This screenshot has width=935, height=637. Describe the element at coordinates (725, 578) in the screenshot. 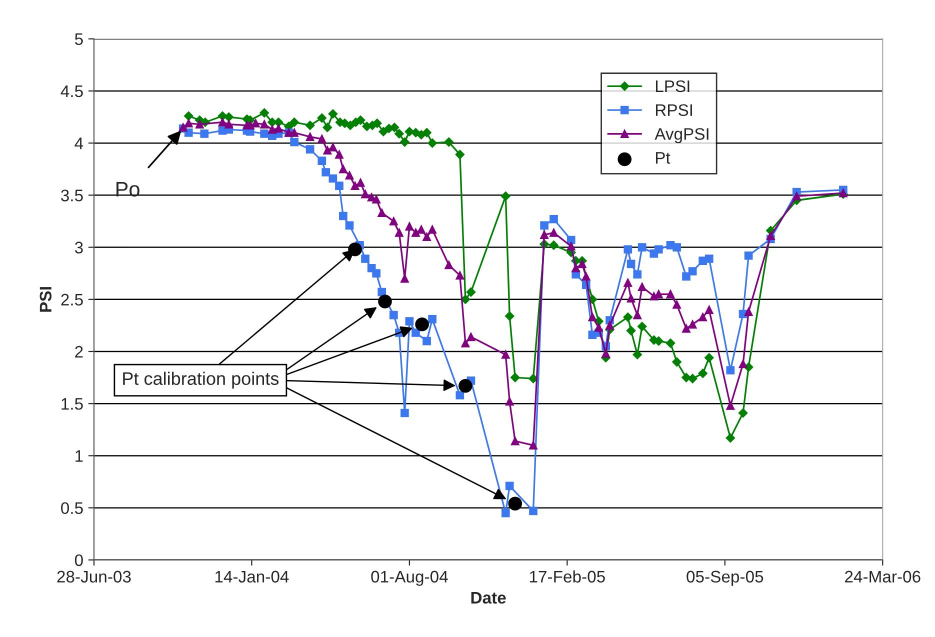

I see `x-tick-label: 05-Sep-05` at that location.